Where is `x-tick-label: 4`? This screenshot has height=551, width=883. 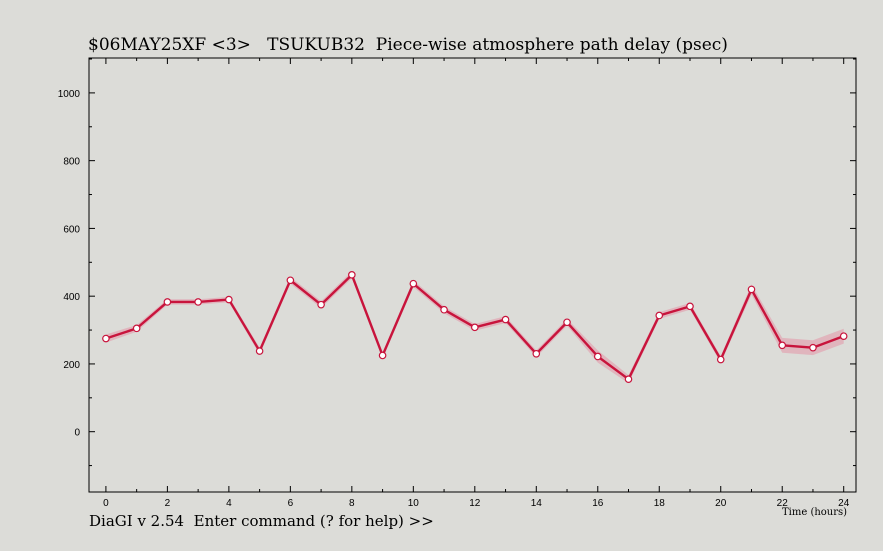
x-tick-label: 4 is located at coordinates (229, 503).